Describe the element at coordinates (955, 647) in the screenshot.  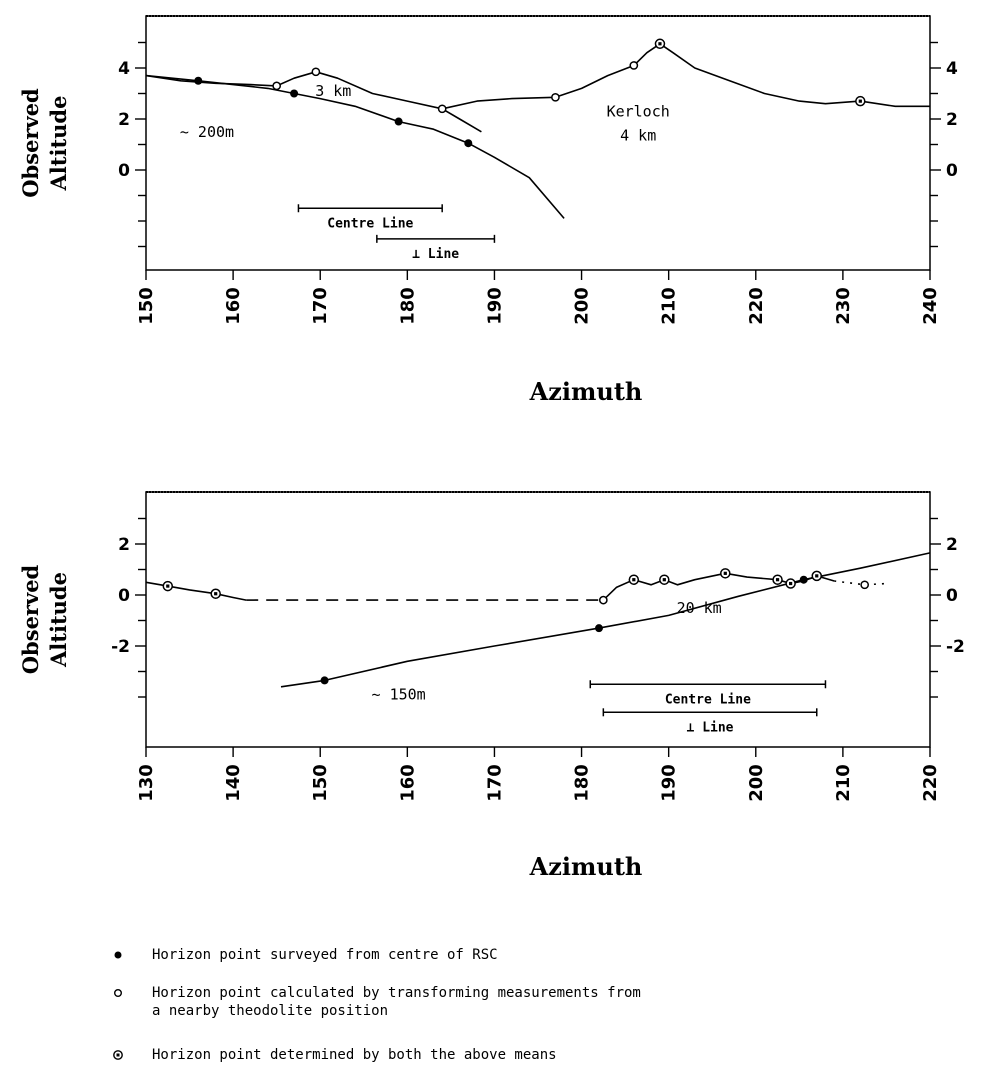
I see `y-tick-label-right: -2` at that location.